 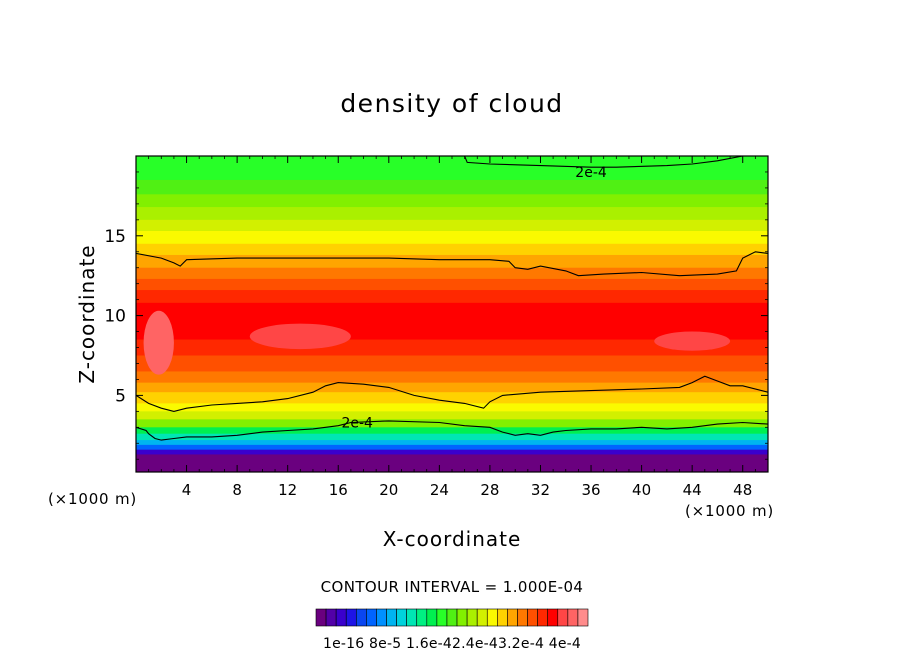 What do you see at coordinates (92, 499) in the screenshot?
I see `x-unit-left: (×1000 m)` at bounding box center [92, 499].